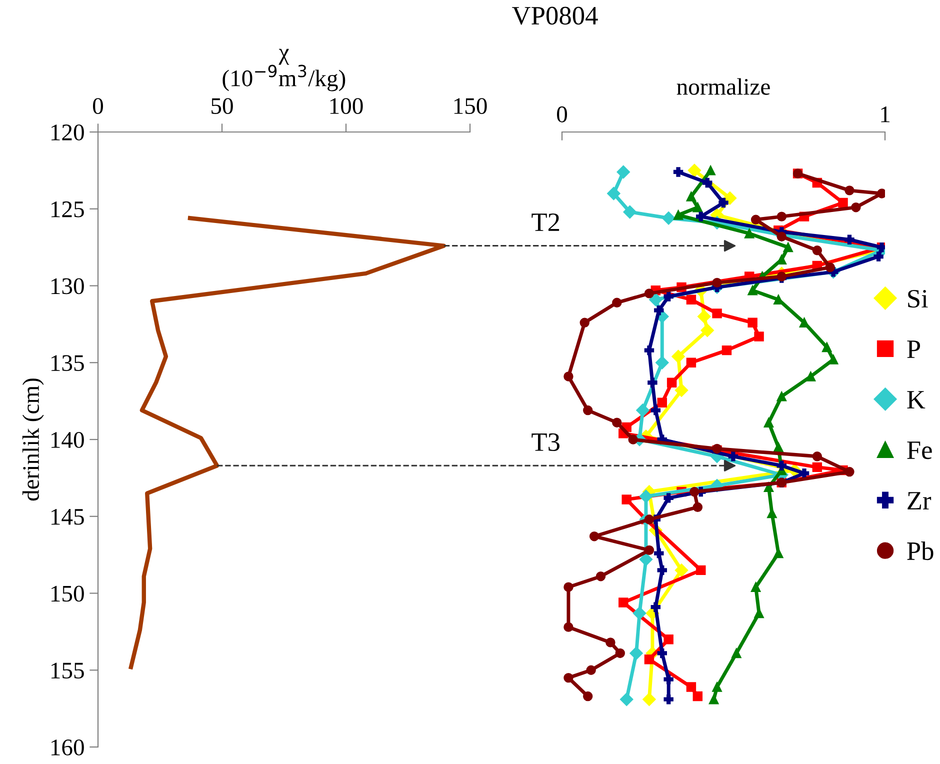 Image resolution: width=940 pixels, height=764 pixels. What do you see at coordinates (222, 106) in the screenshot?
I see `x-tick-label: 50` at bounding box center [222, 106].